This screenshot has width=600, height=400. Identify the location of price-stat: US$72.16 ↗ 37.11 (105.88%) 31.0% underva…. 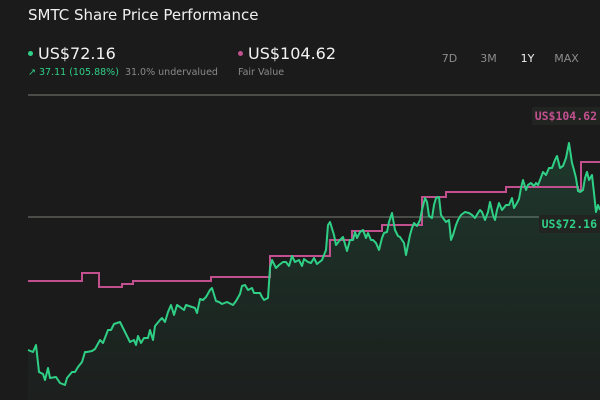
(123, 61).